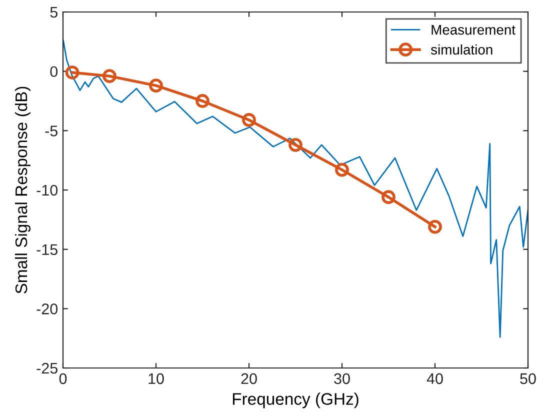 Image resolution: width=537 pixels, height=420 pixels. I want to click on x-tick-label: 0, so click(63, 378).